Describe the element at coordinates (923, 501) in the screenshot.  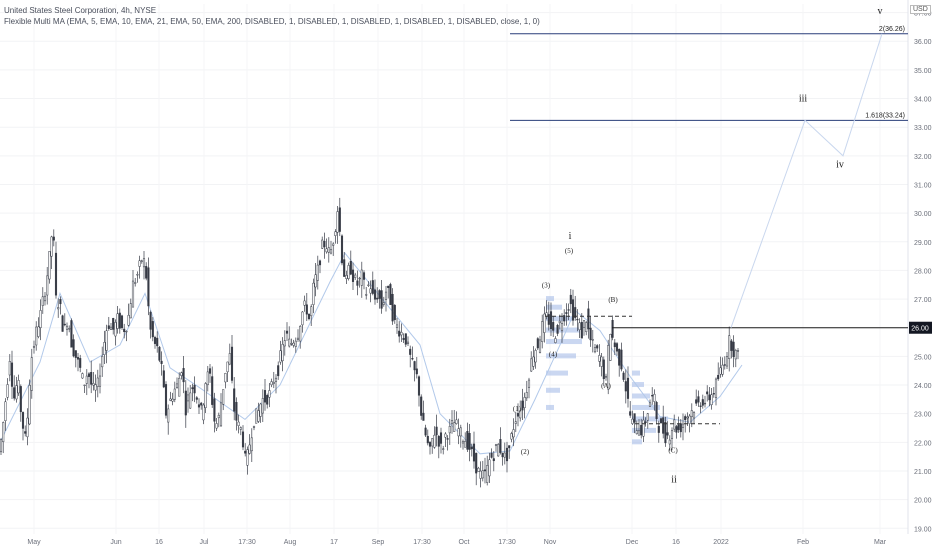
I see `y-tick-label: 20.00` at that location.